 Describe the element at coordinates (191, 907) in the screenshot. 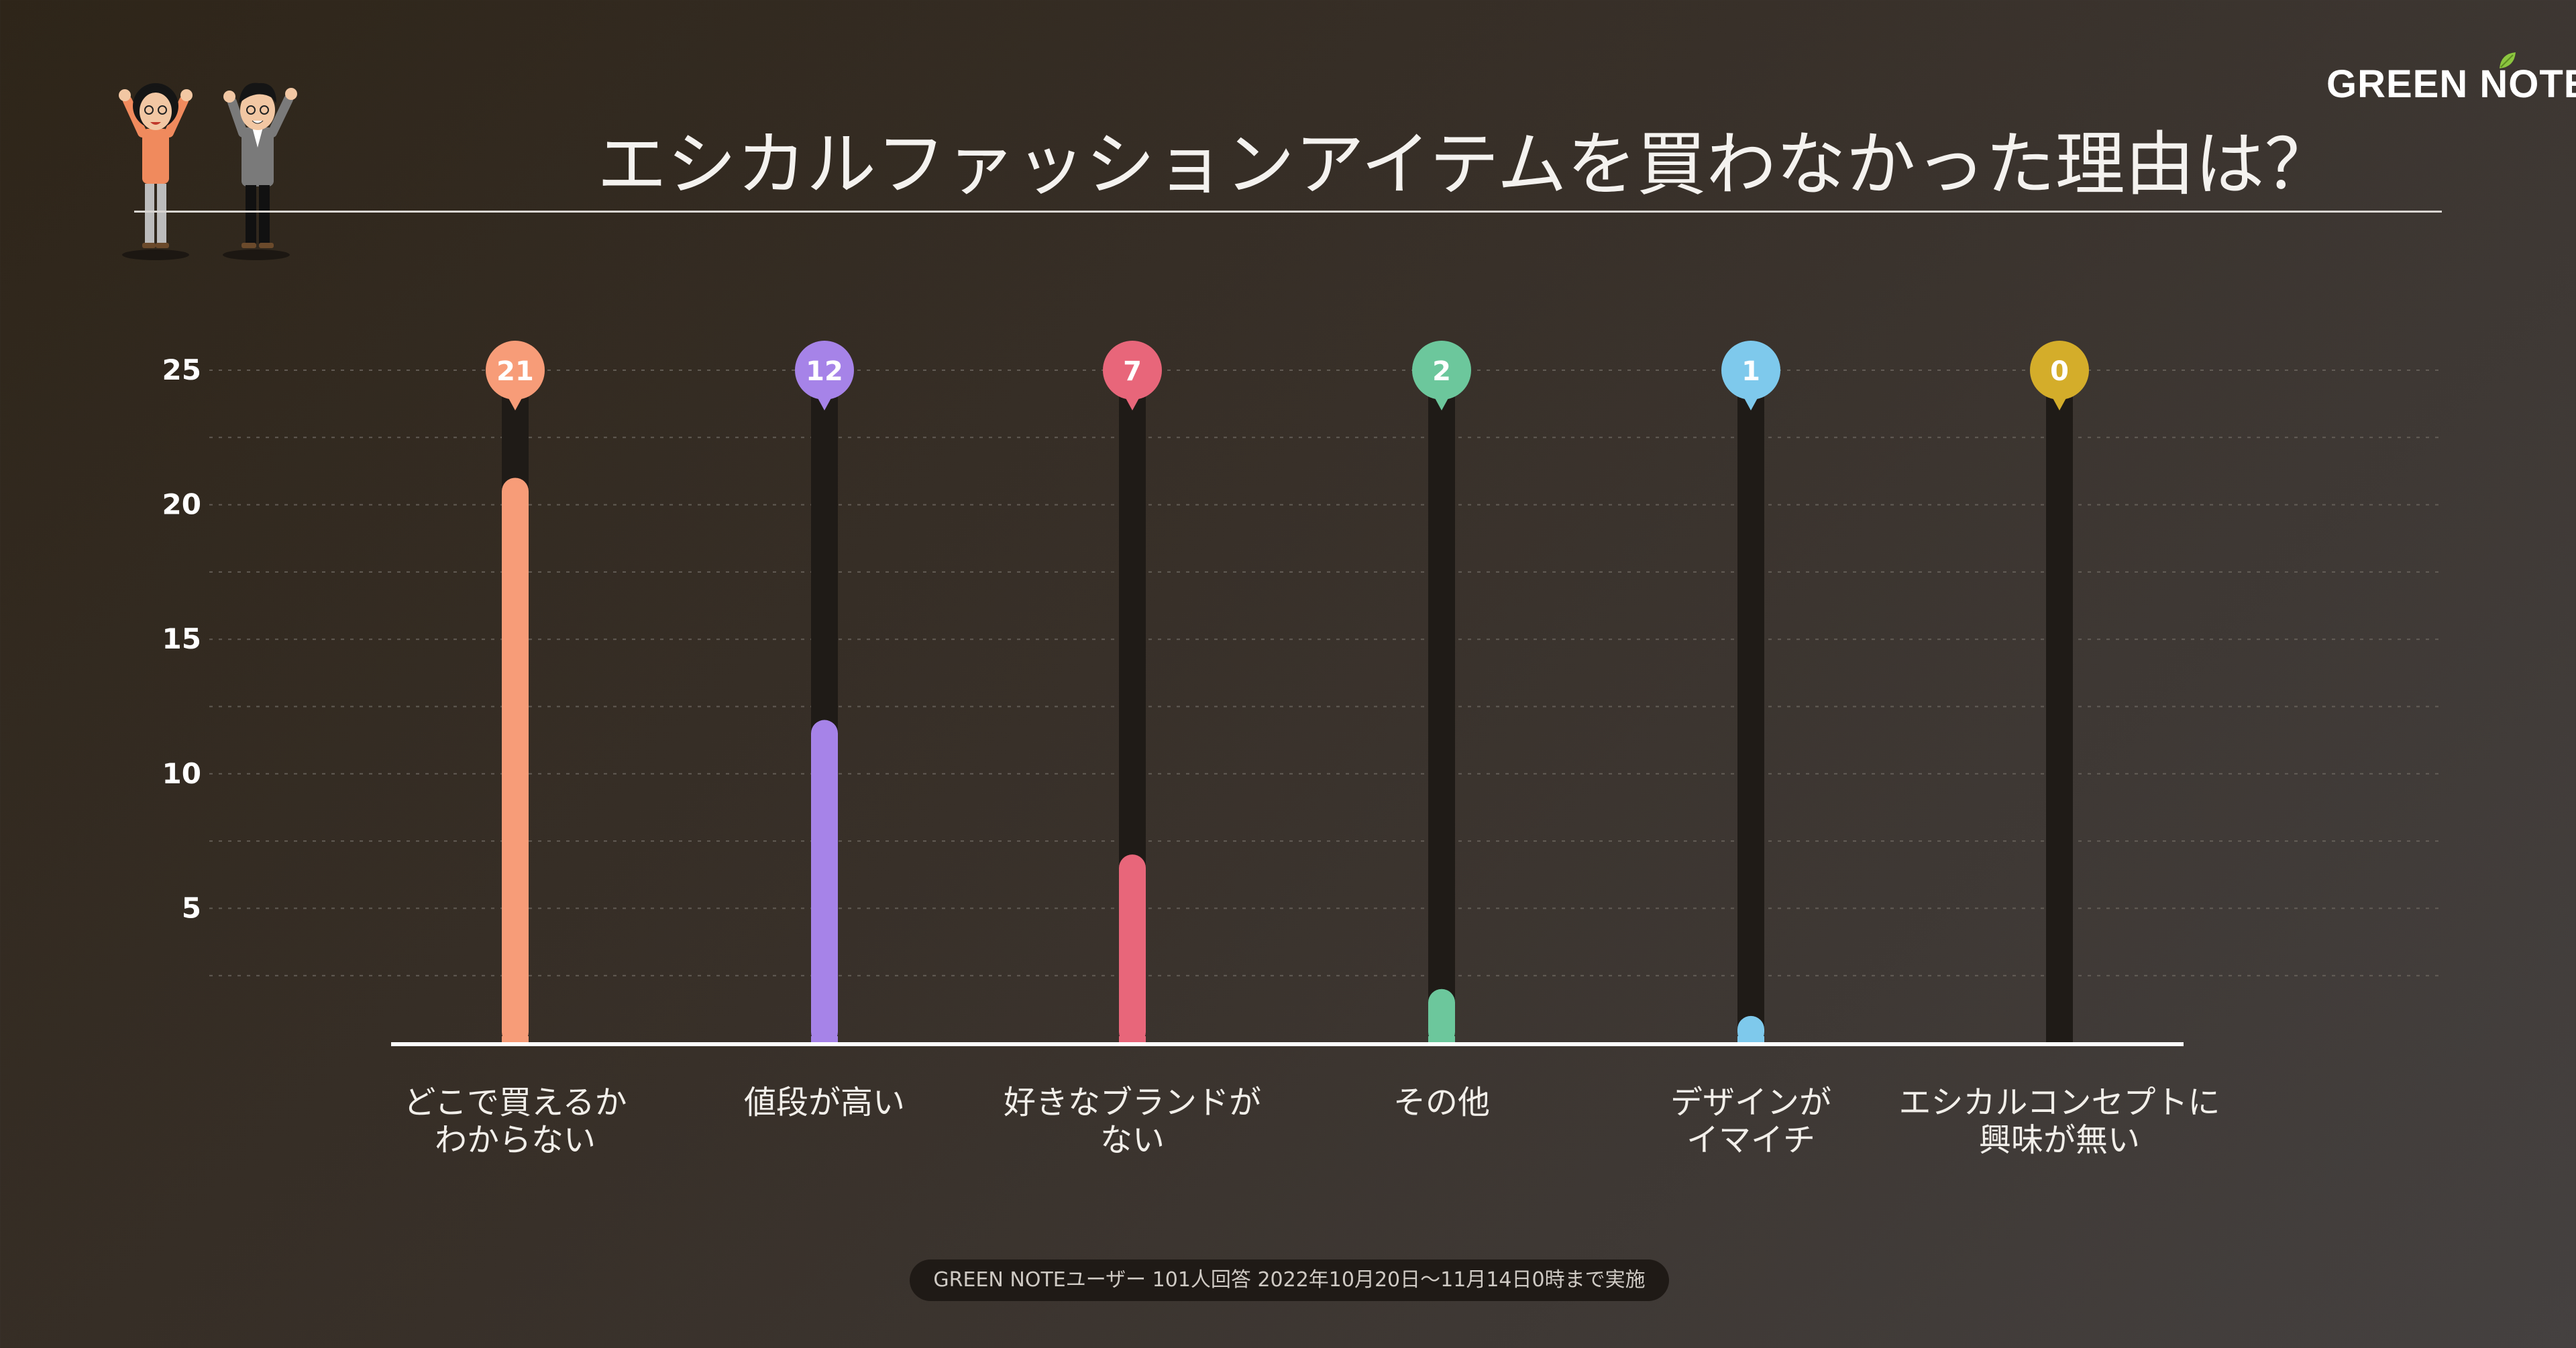

I see `y-tick-label: 5` at that location.